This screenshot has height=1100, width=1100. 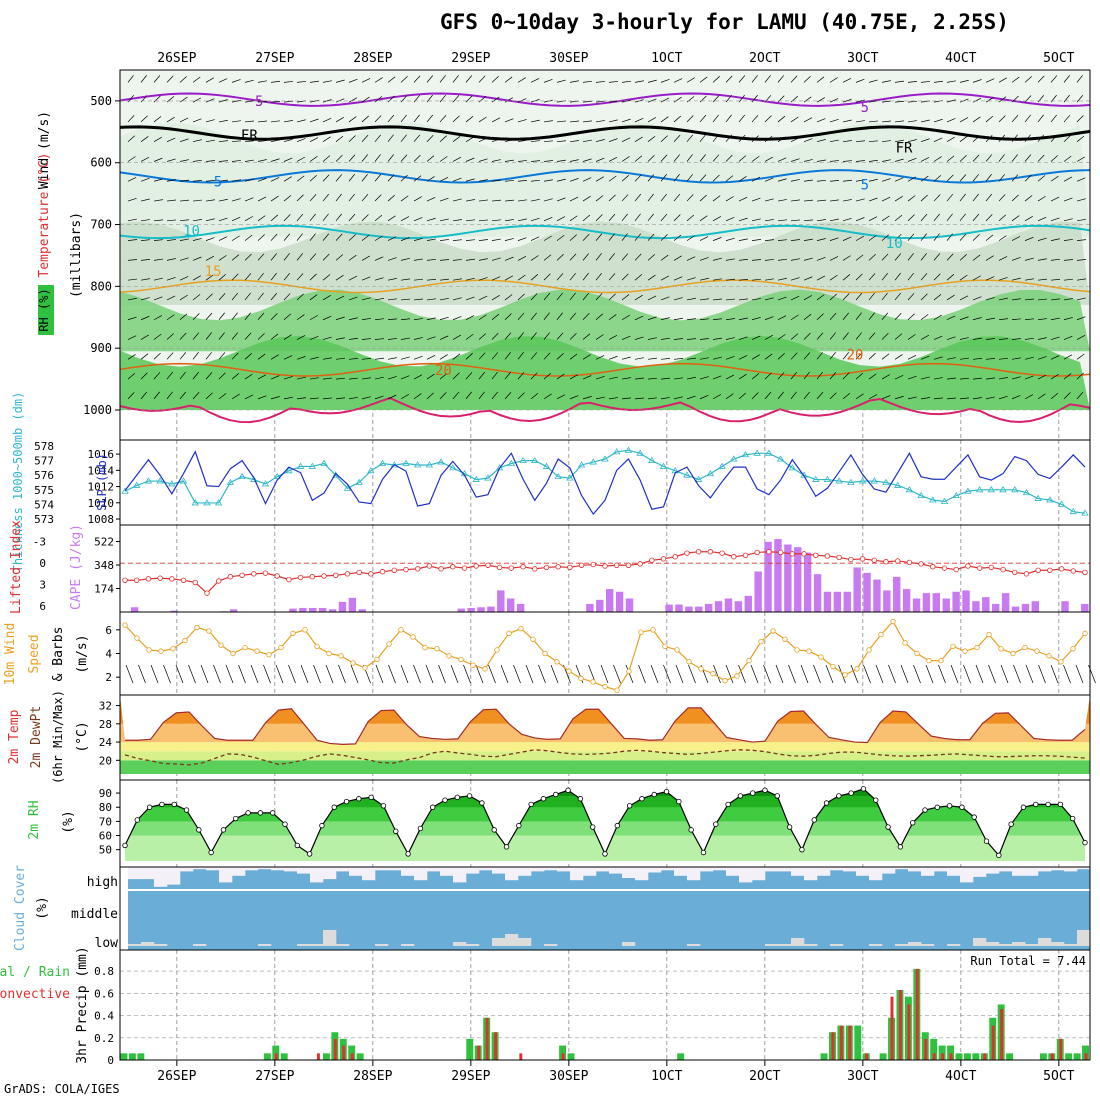 What do you see at coordinates (605, 572) in the screenshot?
I see `lifted-index-line` at bounding box center [605, 572].